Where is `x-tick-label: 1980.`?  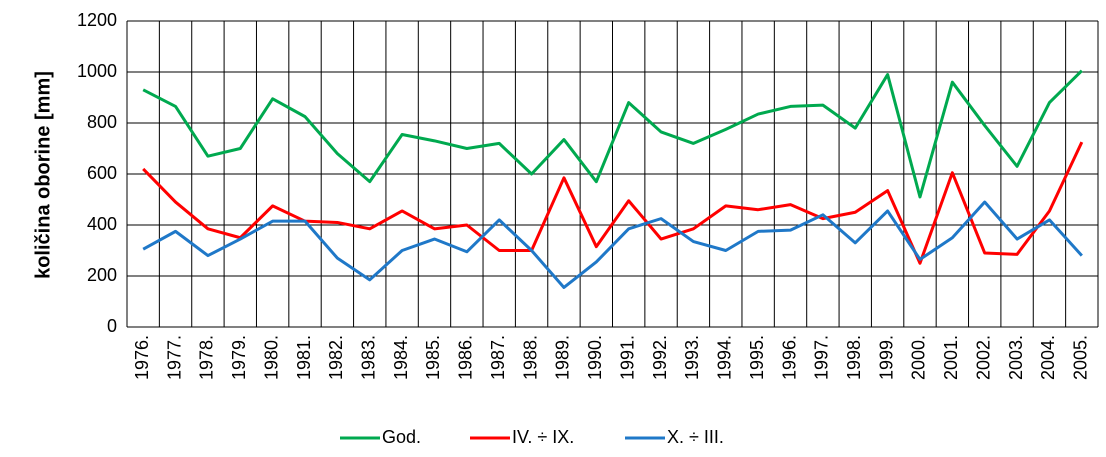
x-tick-label: 1980. is located at coordinates (271, 357).